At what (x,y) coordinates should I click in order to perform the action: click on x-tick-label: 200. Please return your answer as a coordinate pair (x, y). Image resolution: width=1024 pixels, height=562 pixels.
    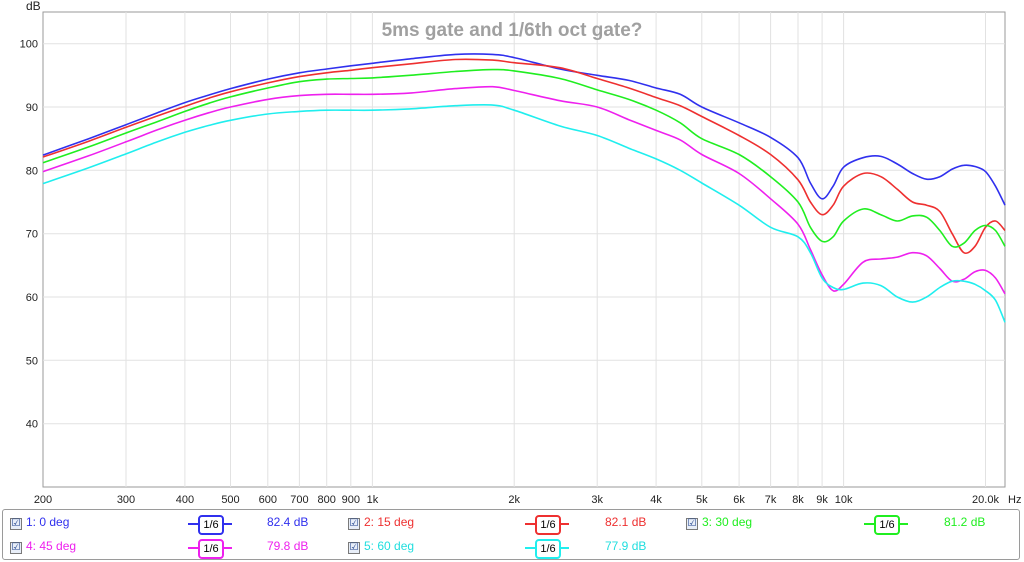
    Looking at the image, I should click on (43, 500).